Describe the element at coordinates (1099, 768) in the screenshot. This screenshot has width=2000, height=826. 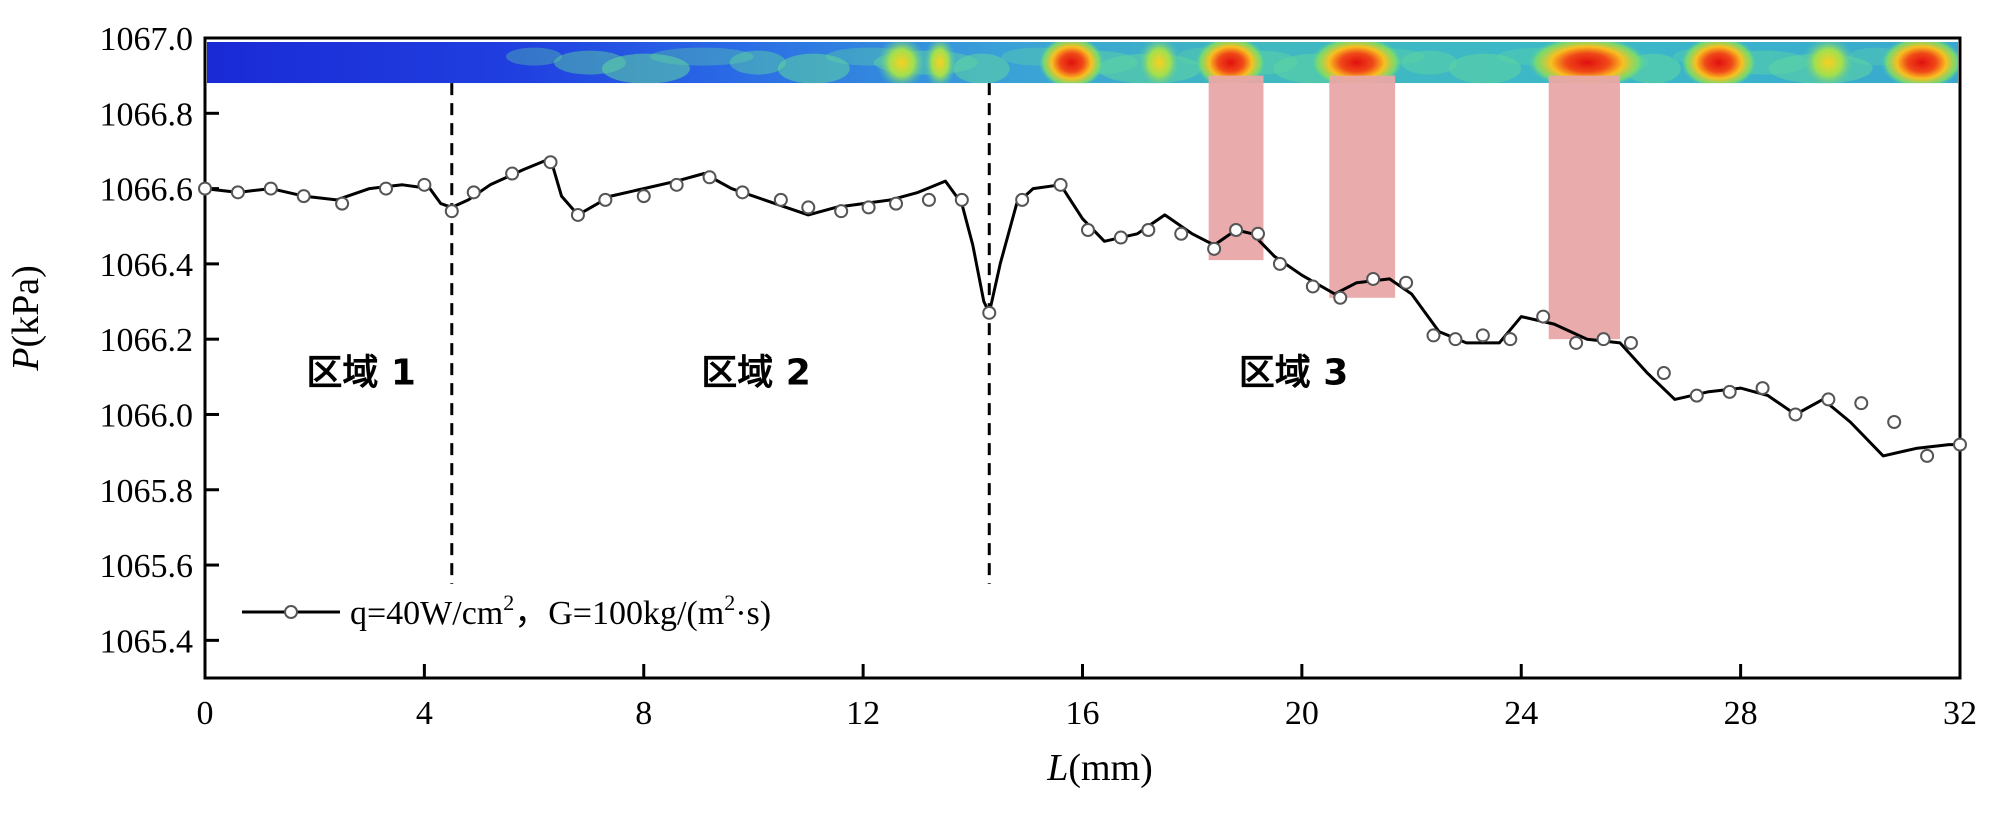
I see `x-axis-title: L(mm)` at that location.